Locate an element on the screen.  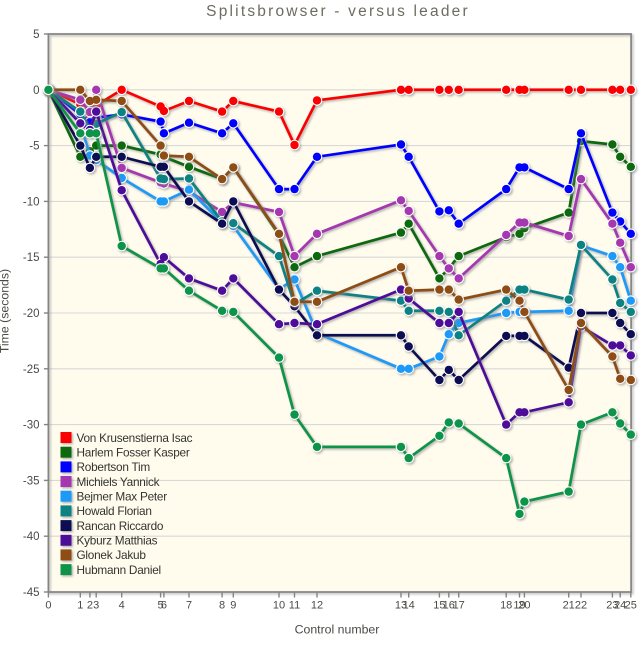
svg-text: 24 is located at coordinates (620, 606).